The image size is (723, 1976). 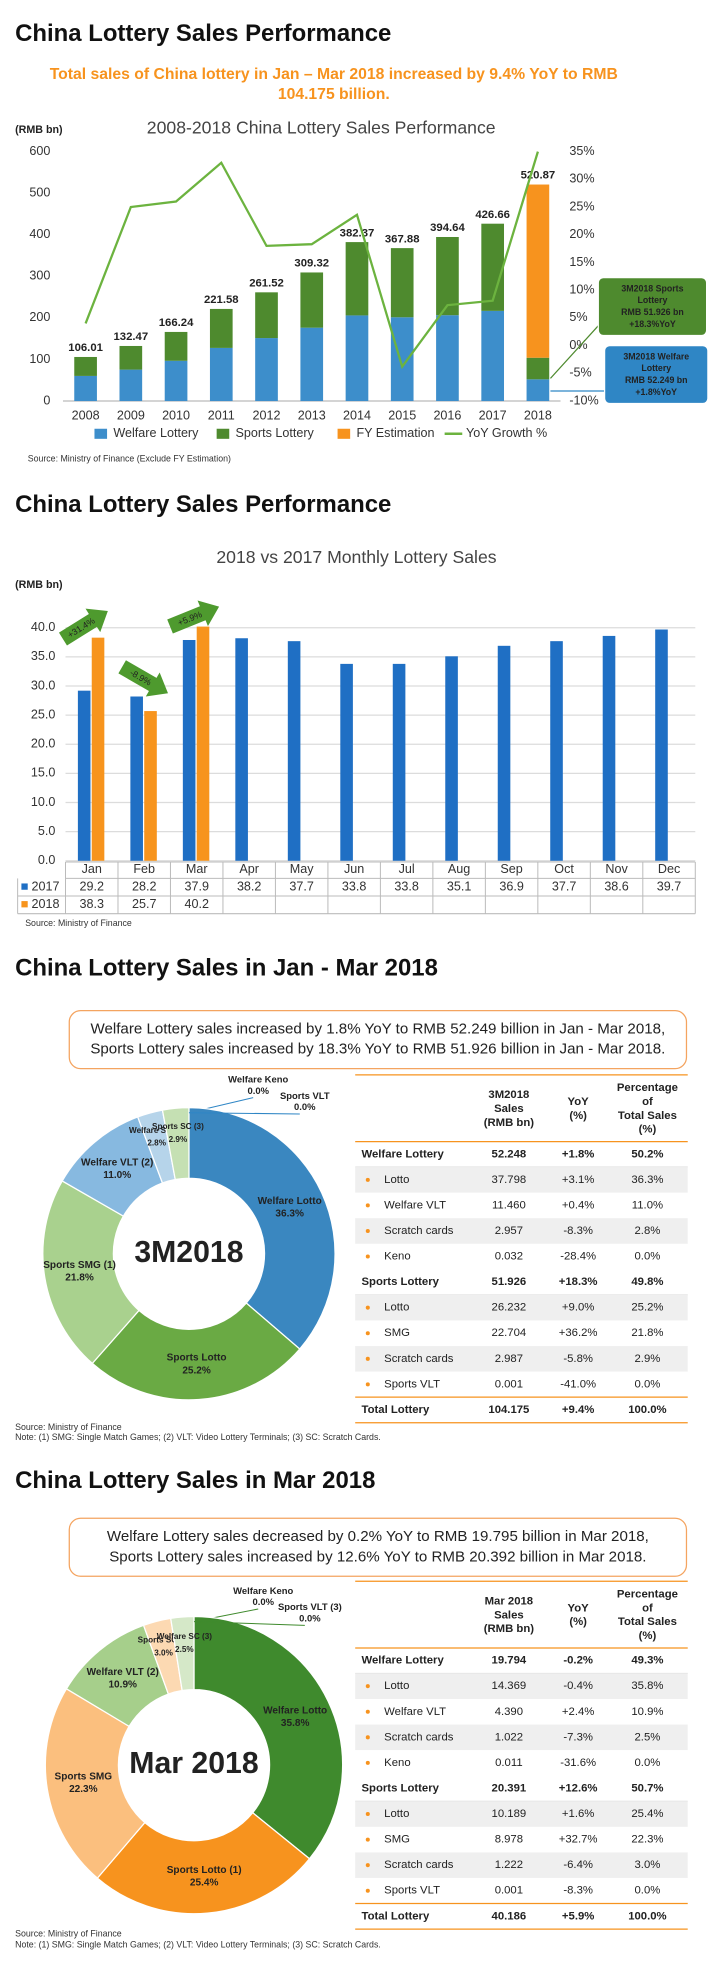 What do you see at coordinates (196, 904) in the screenshot?
I see `table-value: 40.2` at bounding box center [196, 904].